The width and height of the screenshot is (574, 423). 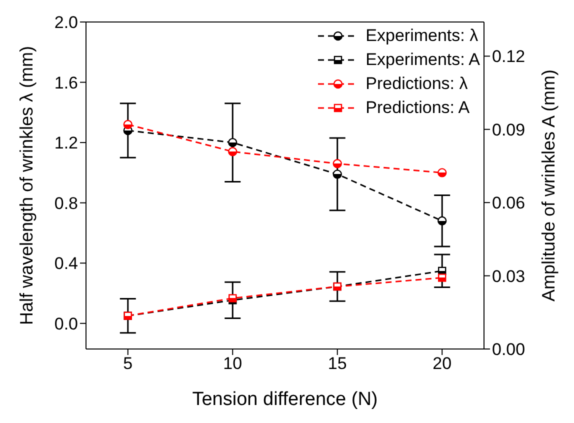 I want to click on x-tick-label: 10, so click(x=232, y=364).